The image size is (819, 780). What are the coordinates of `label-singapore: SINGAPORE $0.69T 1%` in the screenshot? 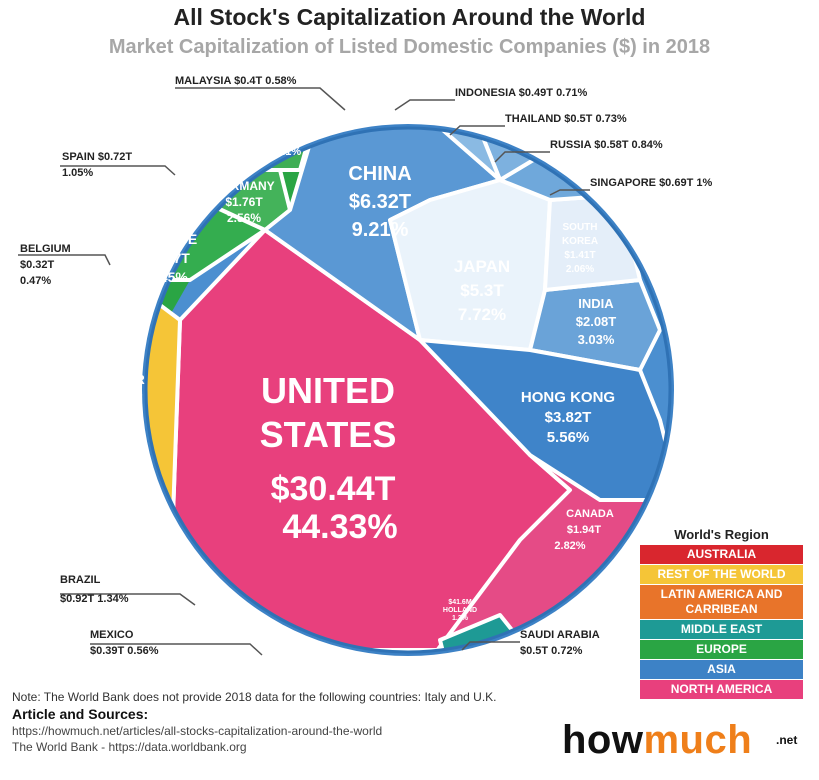 It's located at (651, 183).